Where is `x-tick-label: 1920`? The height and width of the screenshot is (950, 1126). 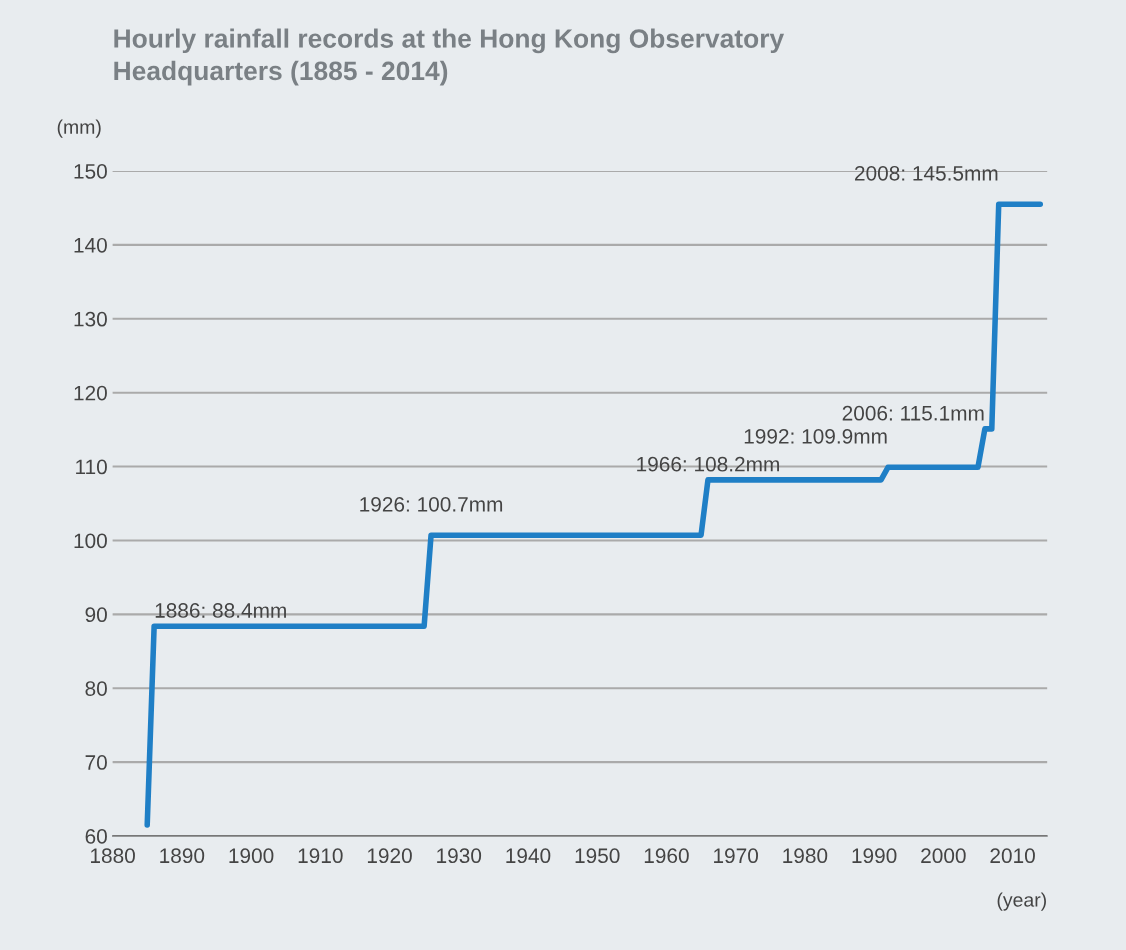
x-tick-label: 1920 is located at coordinates (389, 856).